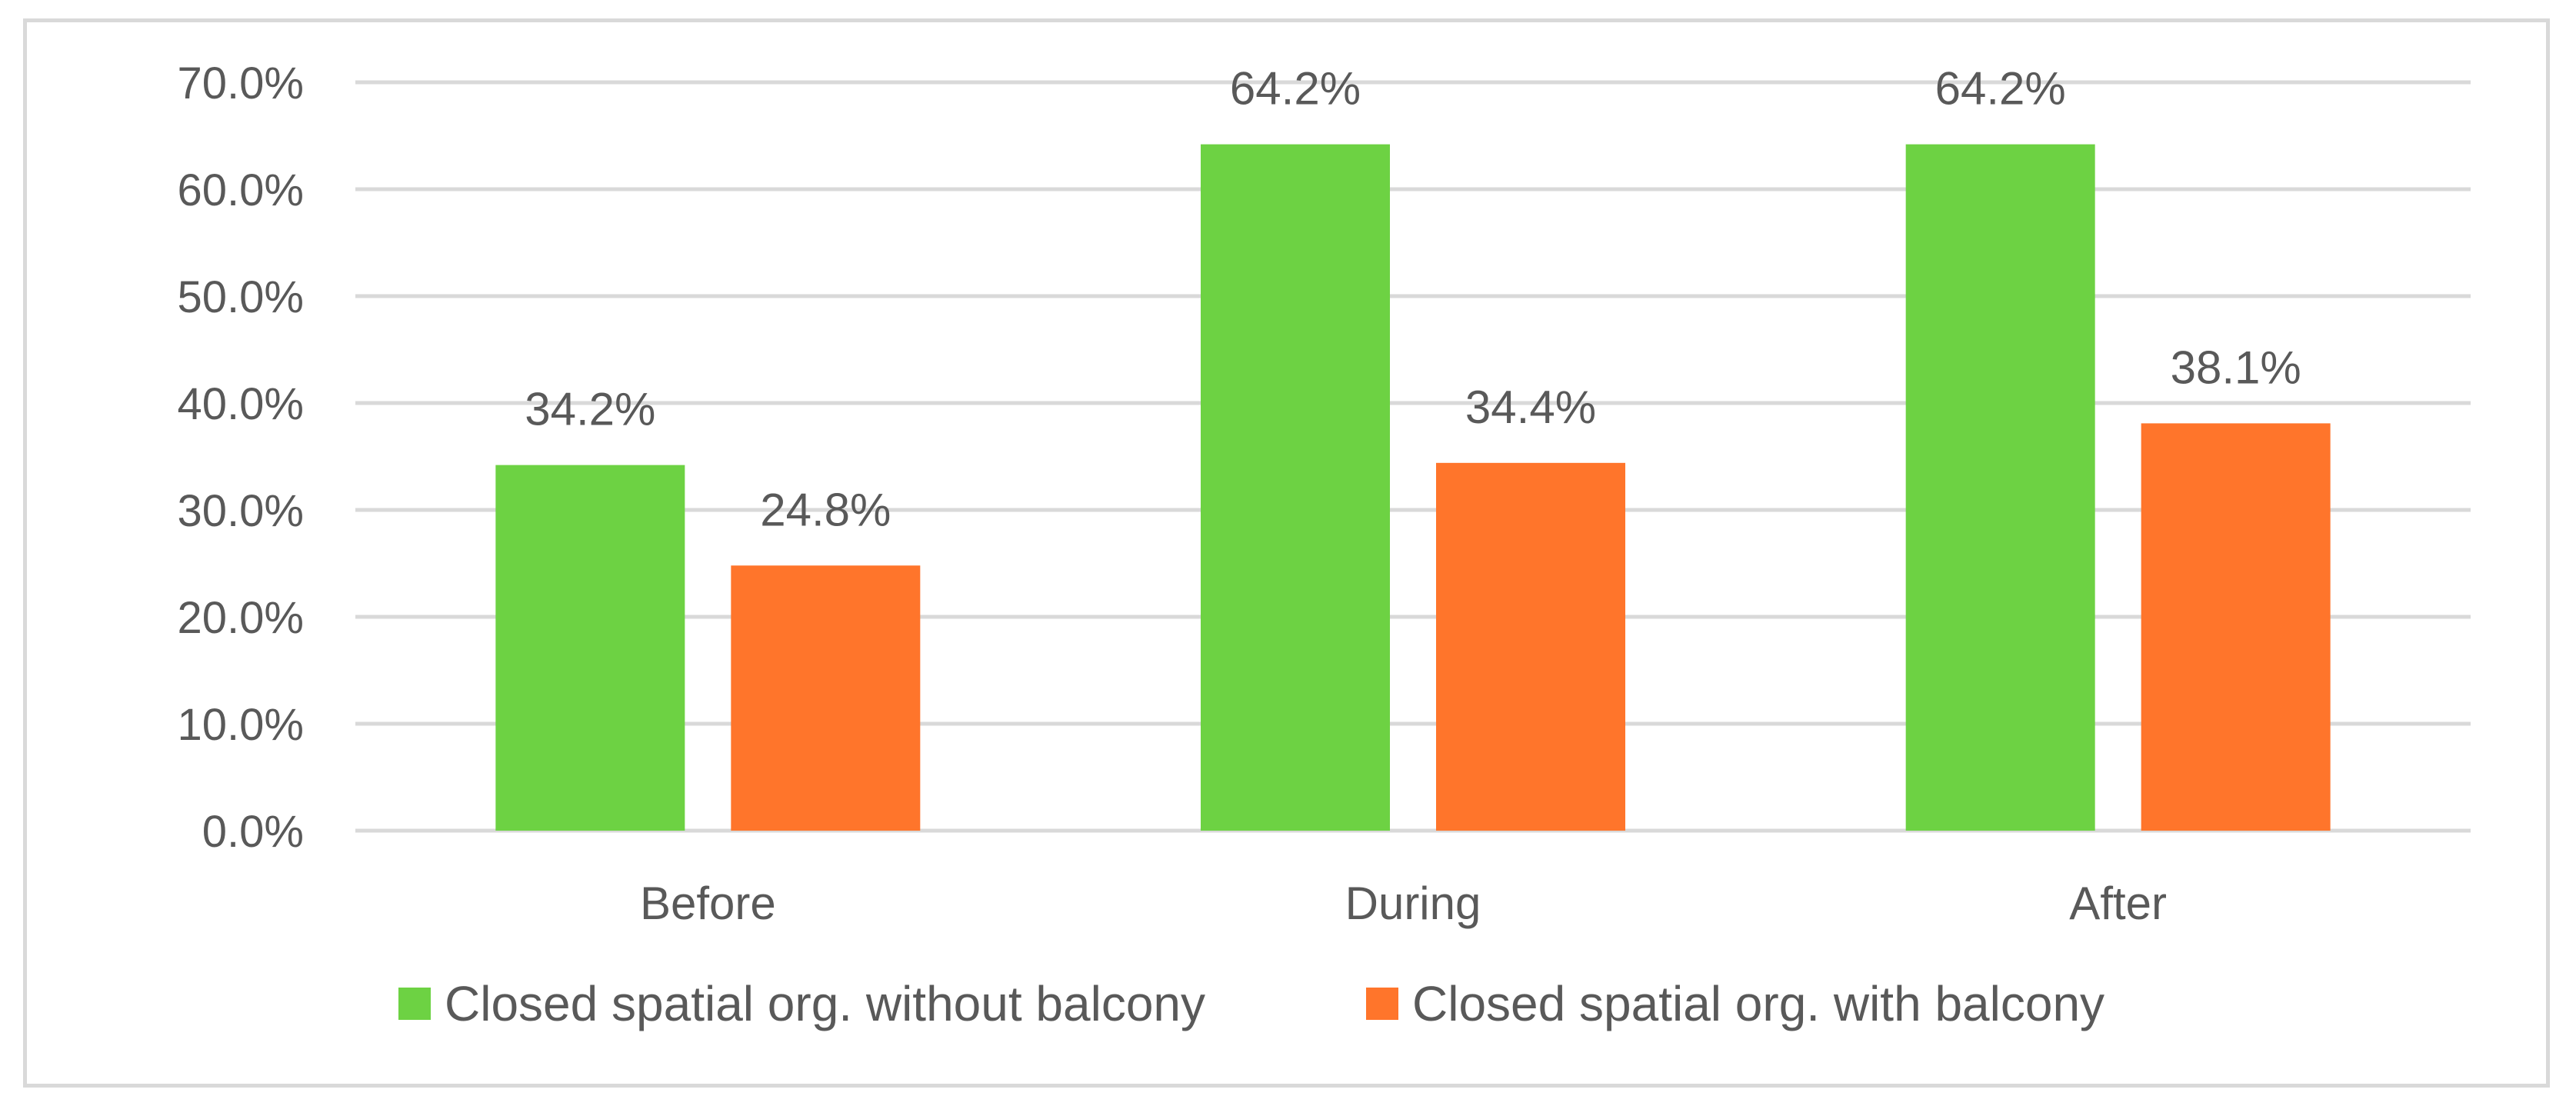 The width and height of the screenshot is (2576, 1116). I want to click on legend-label: Closed spatial org. with balcony, so click(1758, 1004).